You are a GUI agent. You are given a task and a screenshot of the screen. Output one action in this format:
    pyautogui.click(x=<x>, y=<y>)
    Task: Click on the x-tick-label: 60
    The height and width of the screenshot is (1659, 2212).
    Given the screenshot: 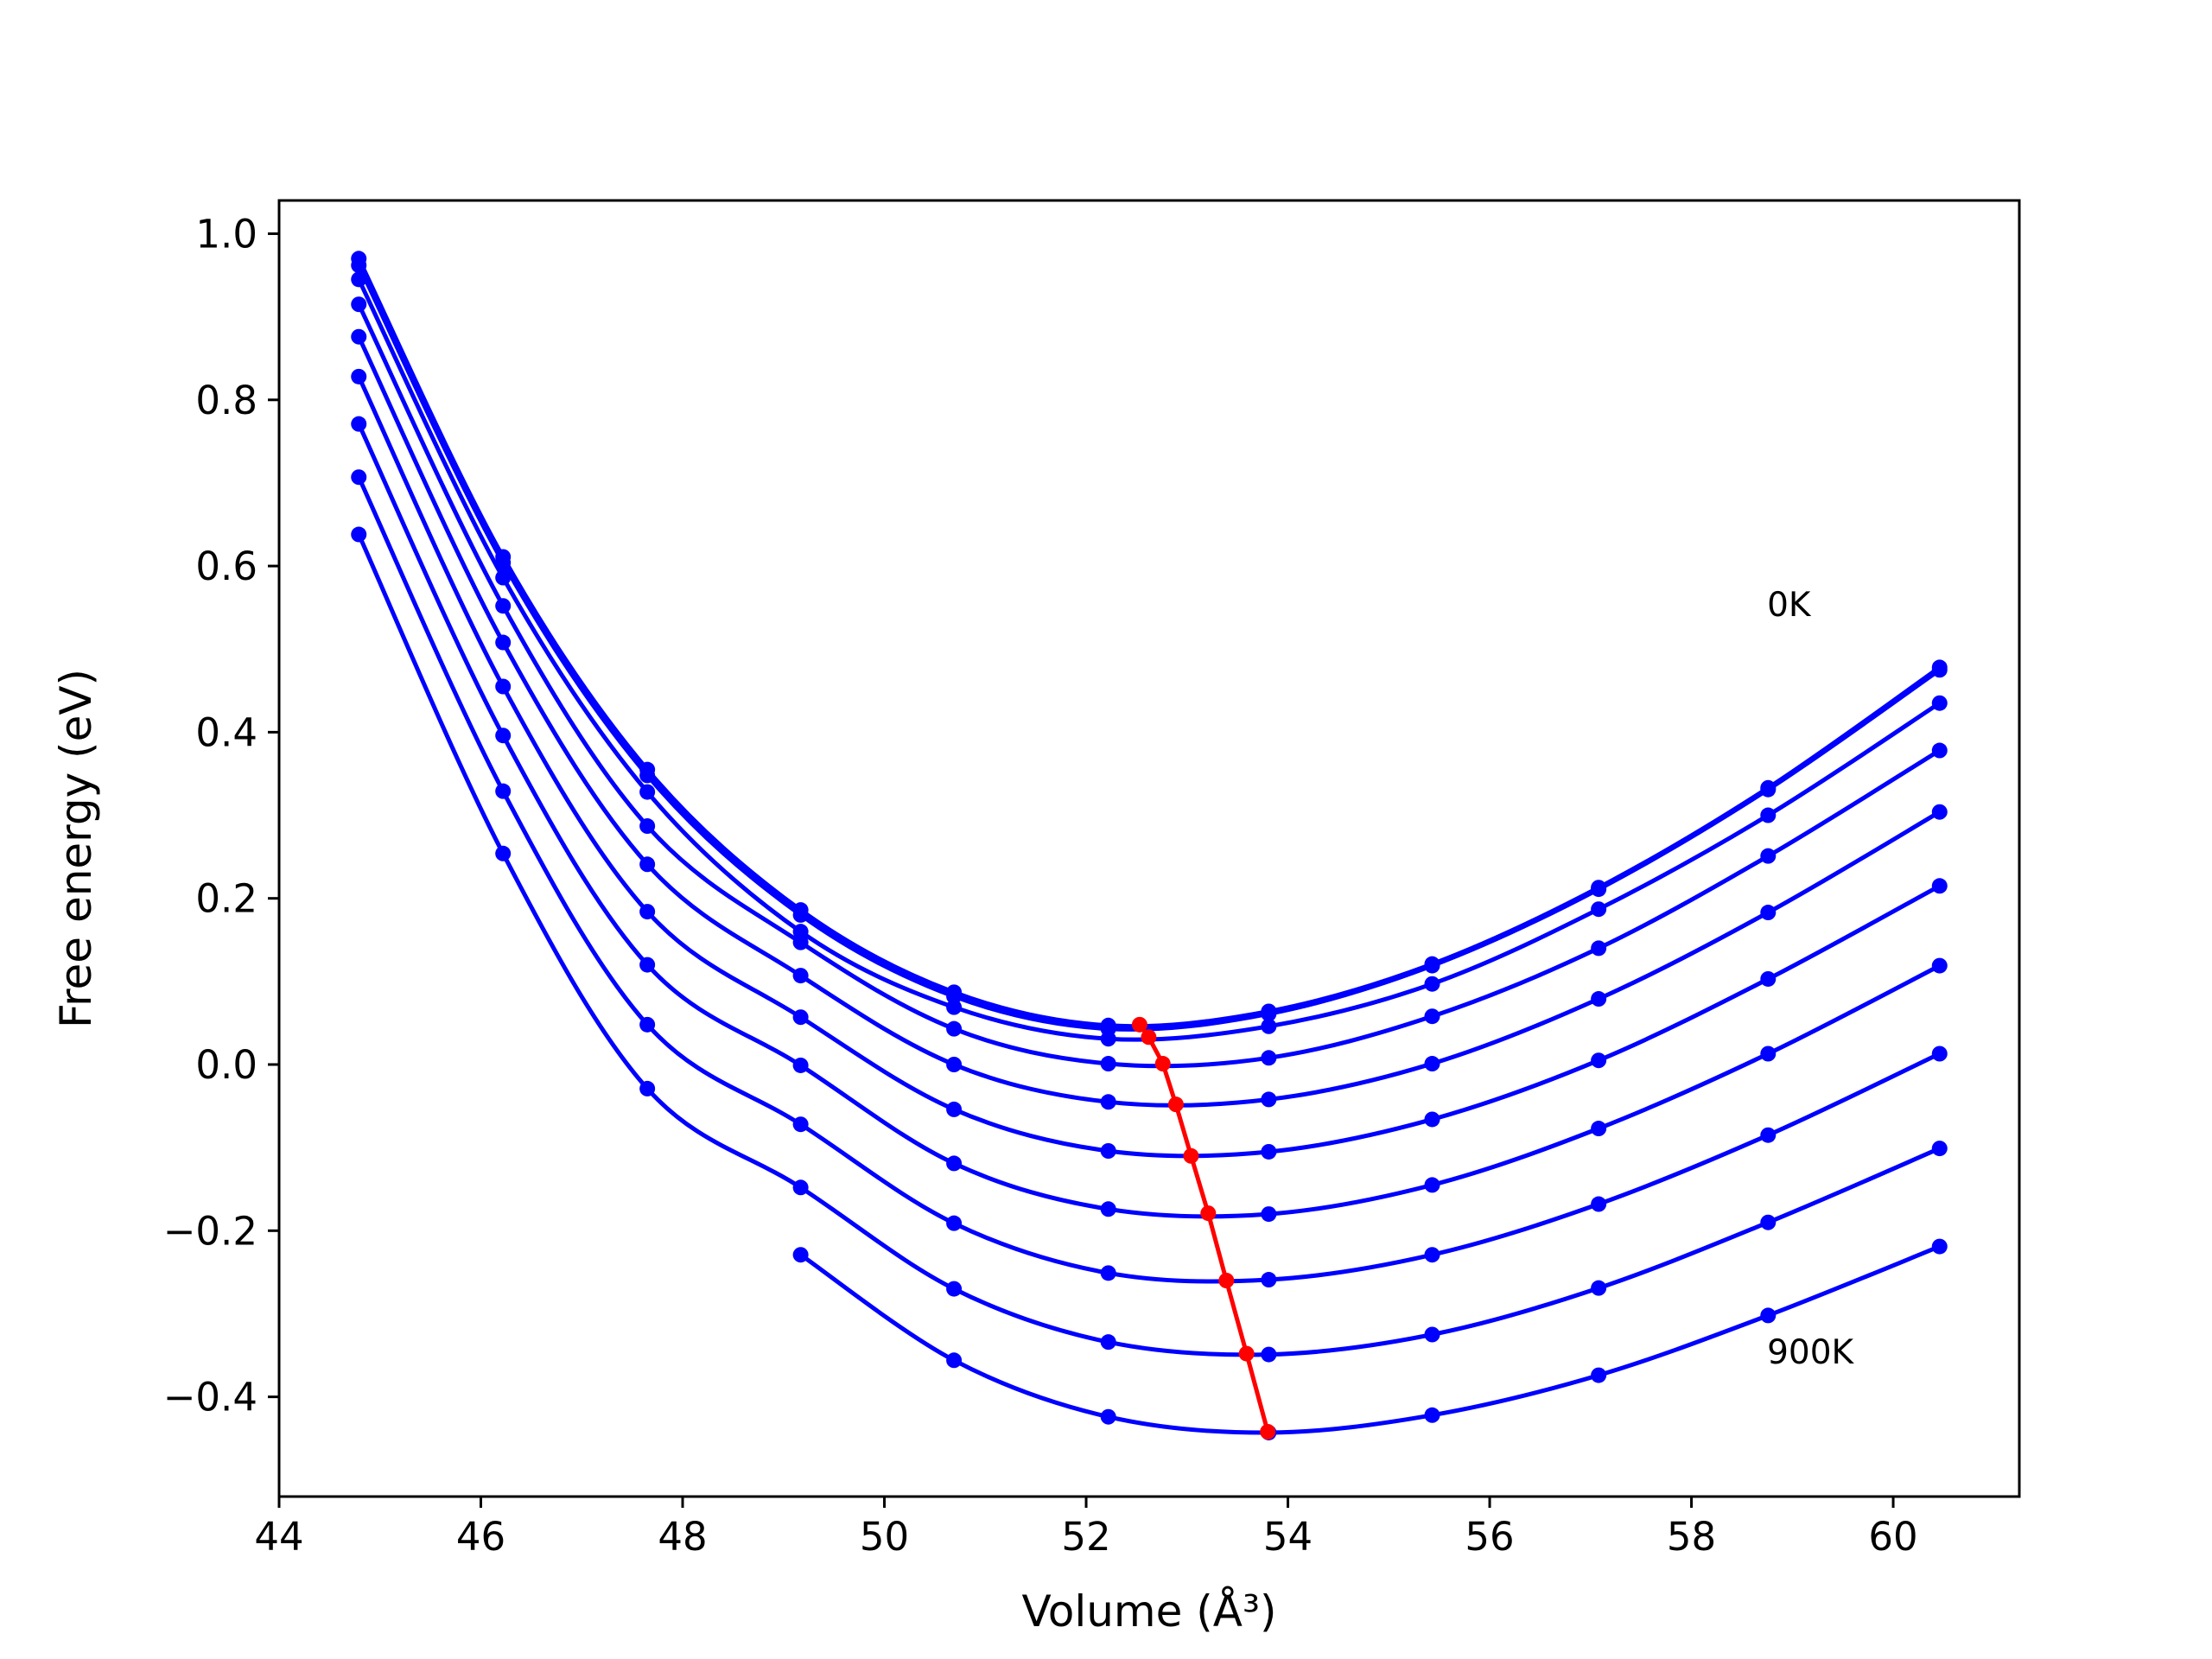 What is the action you would take?
    pyautogui.click(x=1892, y=1537)
    